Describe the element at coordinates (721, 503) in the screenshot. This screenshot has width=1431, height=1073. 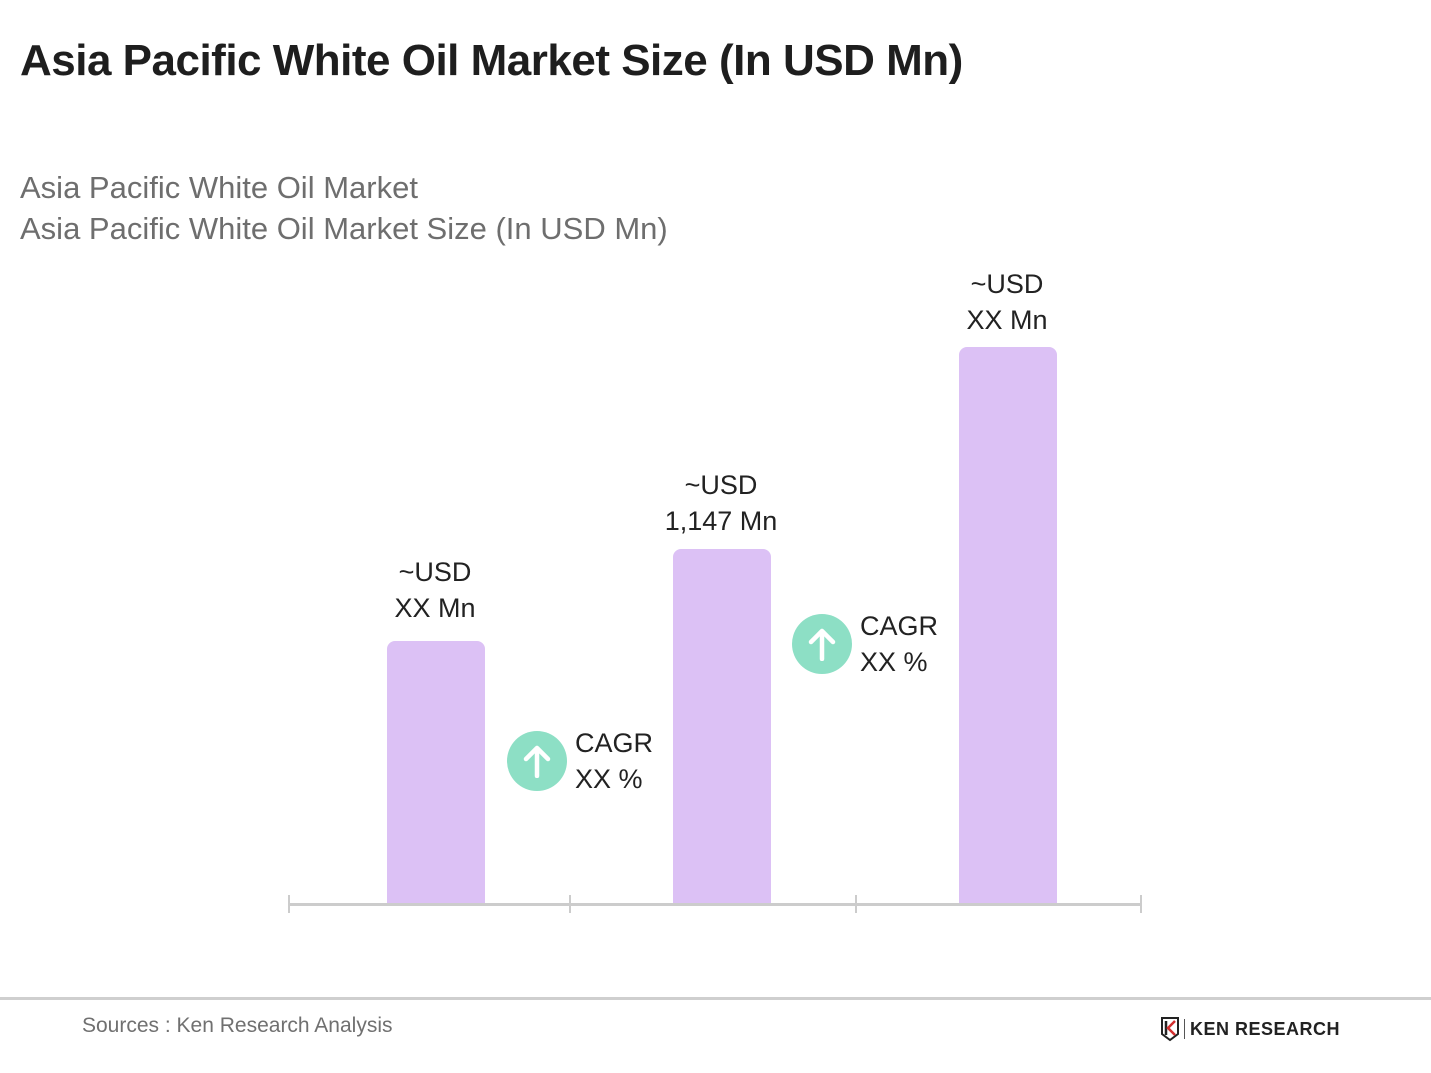
I see `bar-value-label: ~USD 1,147 Mn` at that location.